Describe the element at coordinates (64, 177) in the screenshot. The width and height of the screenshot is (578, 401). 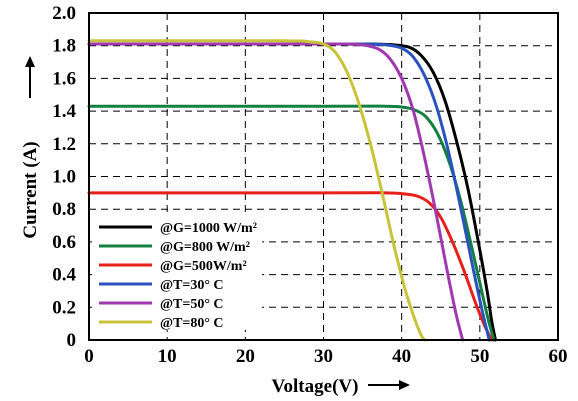
I see `y-tick-label: 1.0` at that location.